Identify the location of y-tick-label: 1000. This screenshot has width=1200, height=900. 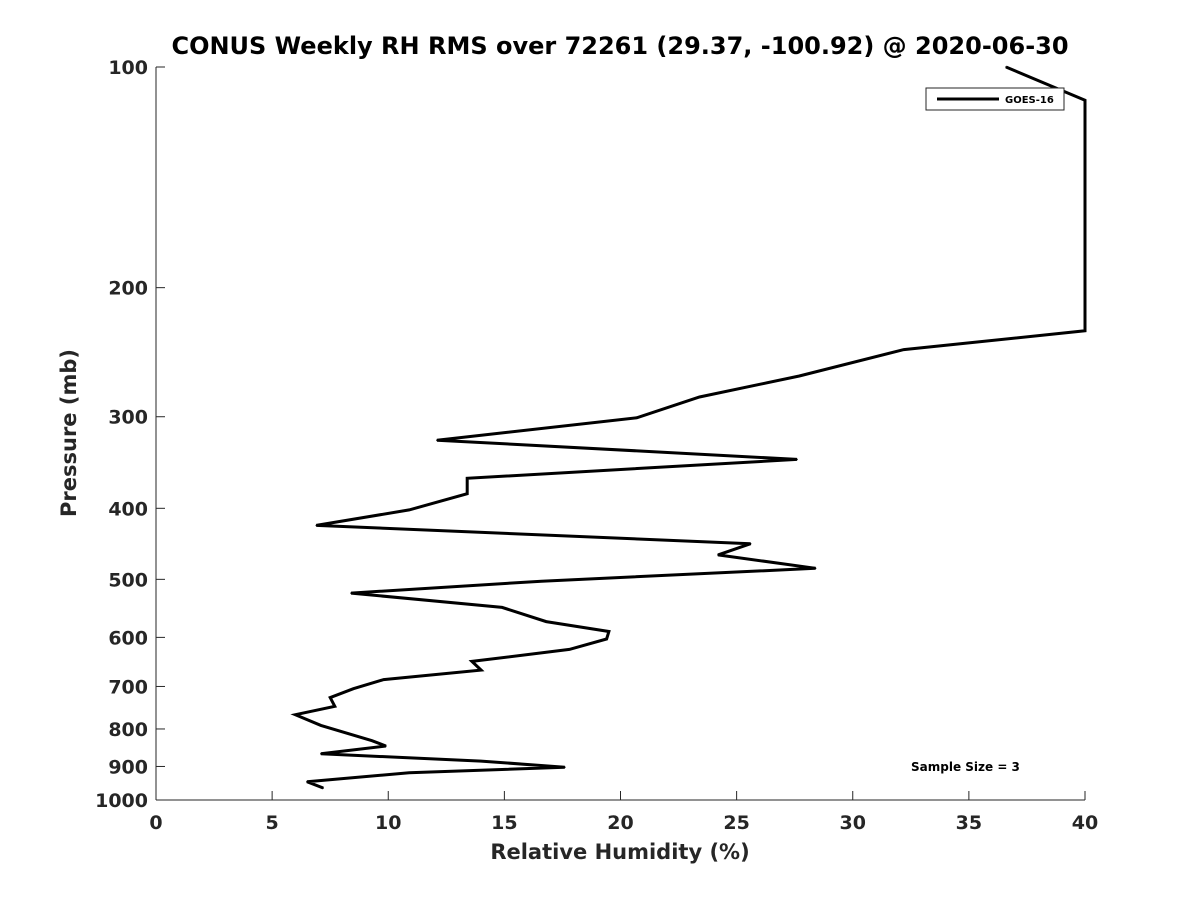
(121, 801).